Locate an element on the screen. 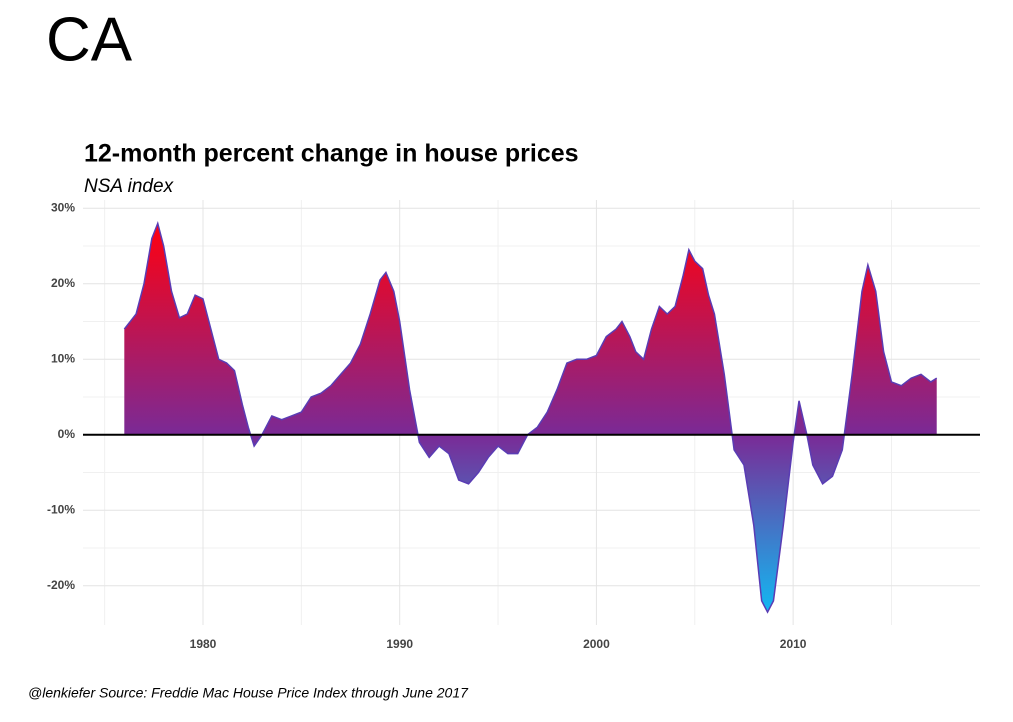  chart-subtitle: NSA index is located at coordinates (129, 186).